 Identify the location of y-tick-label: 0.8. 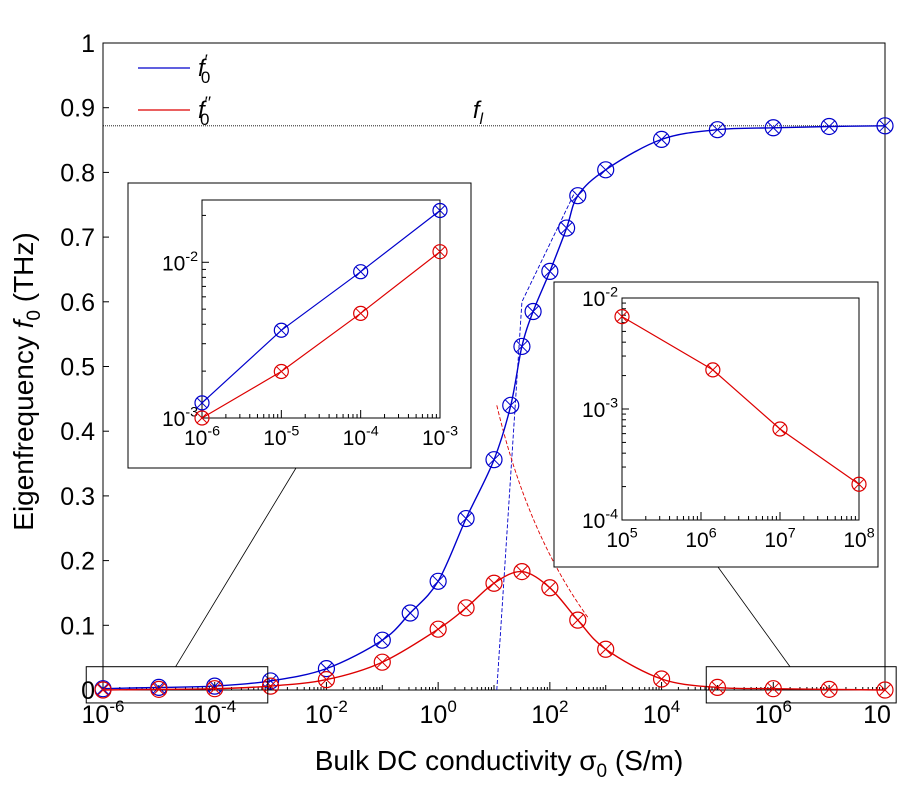
(77, 173).